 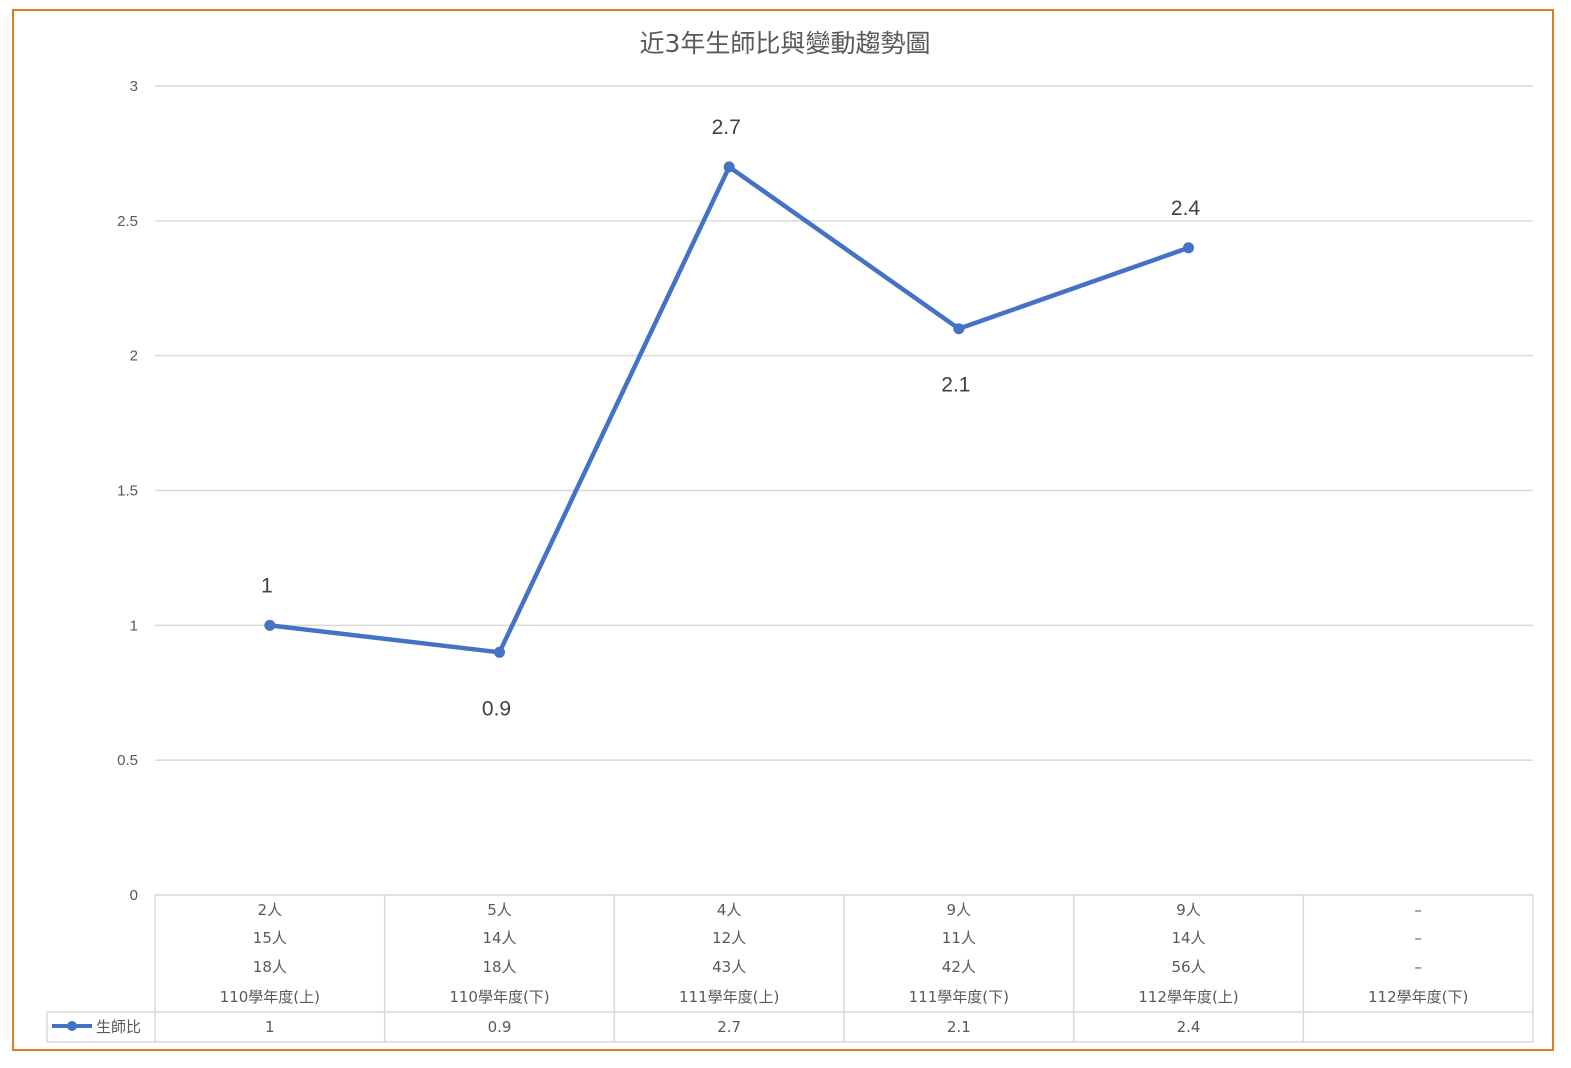 I want to click on table-detail-cell: 56人, so click(x=1188, y=967).